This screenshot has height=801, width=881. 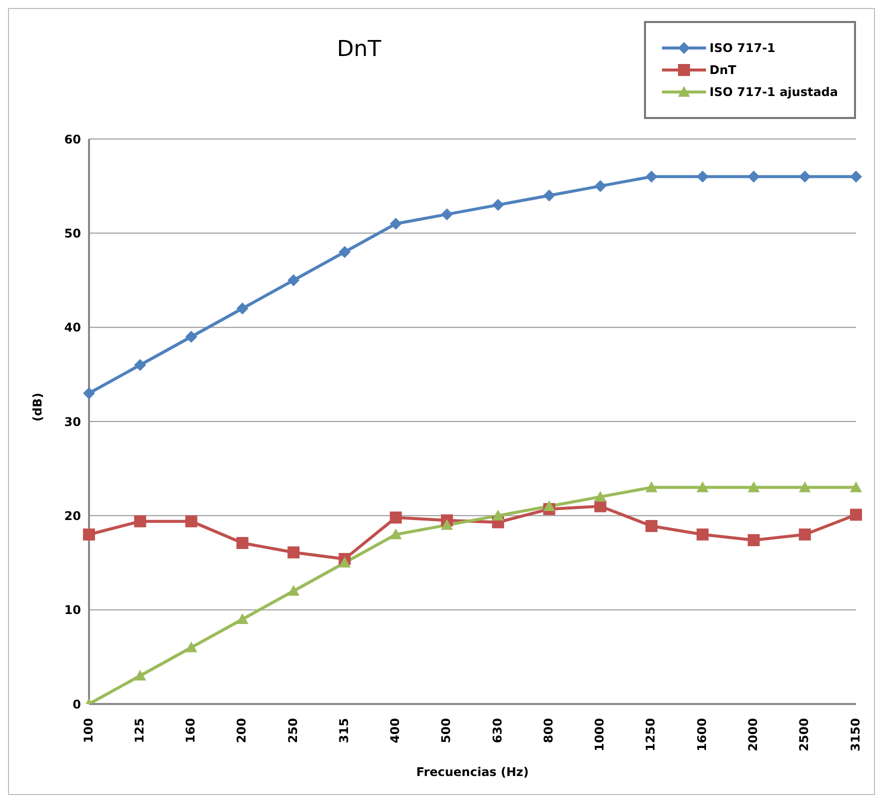 What do you see at coordinates (774, 92) in the screenshot?
I see `legend-label: ISO 717-1 ajustada` at bounding box center [774, 92].